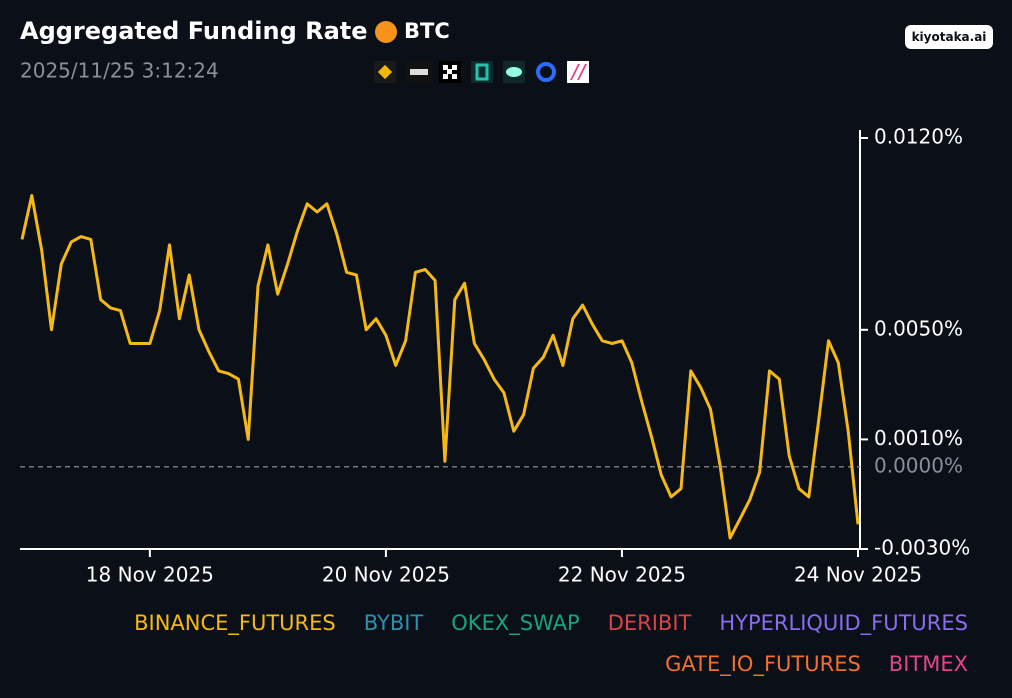 Image resolution: width=1012 pixels, height=698 pixels. Describe the element at coordinates (386, 32) in the screenshot. I see `btc-icon` at that location.